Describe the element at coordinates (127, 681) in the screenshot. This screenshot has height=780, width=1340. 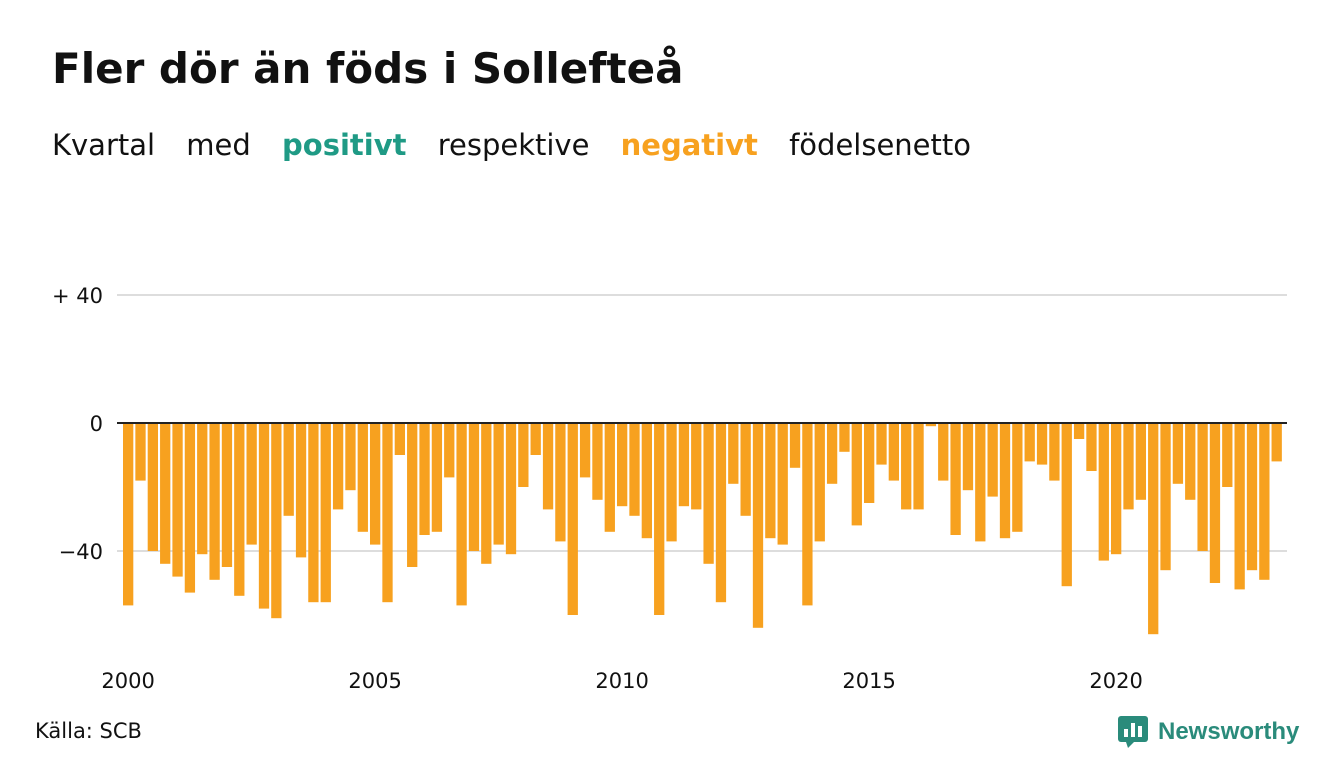
I see `x-tick-label: 2000` at that location.